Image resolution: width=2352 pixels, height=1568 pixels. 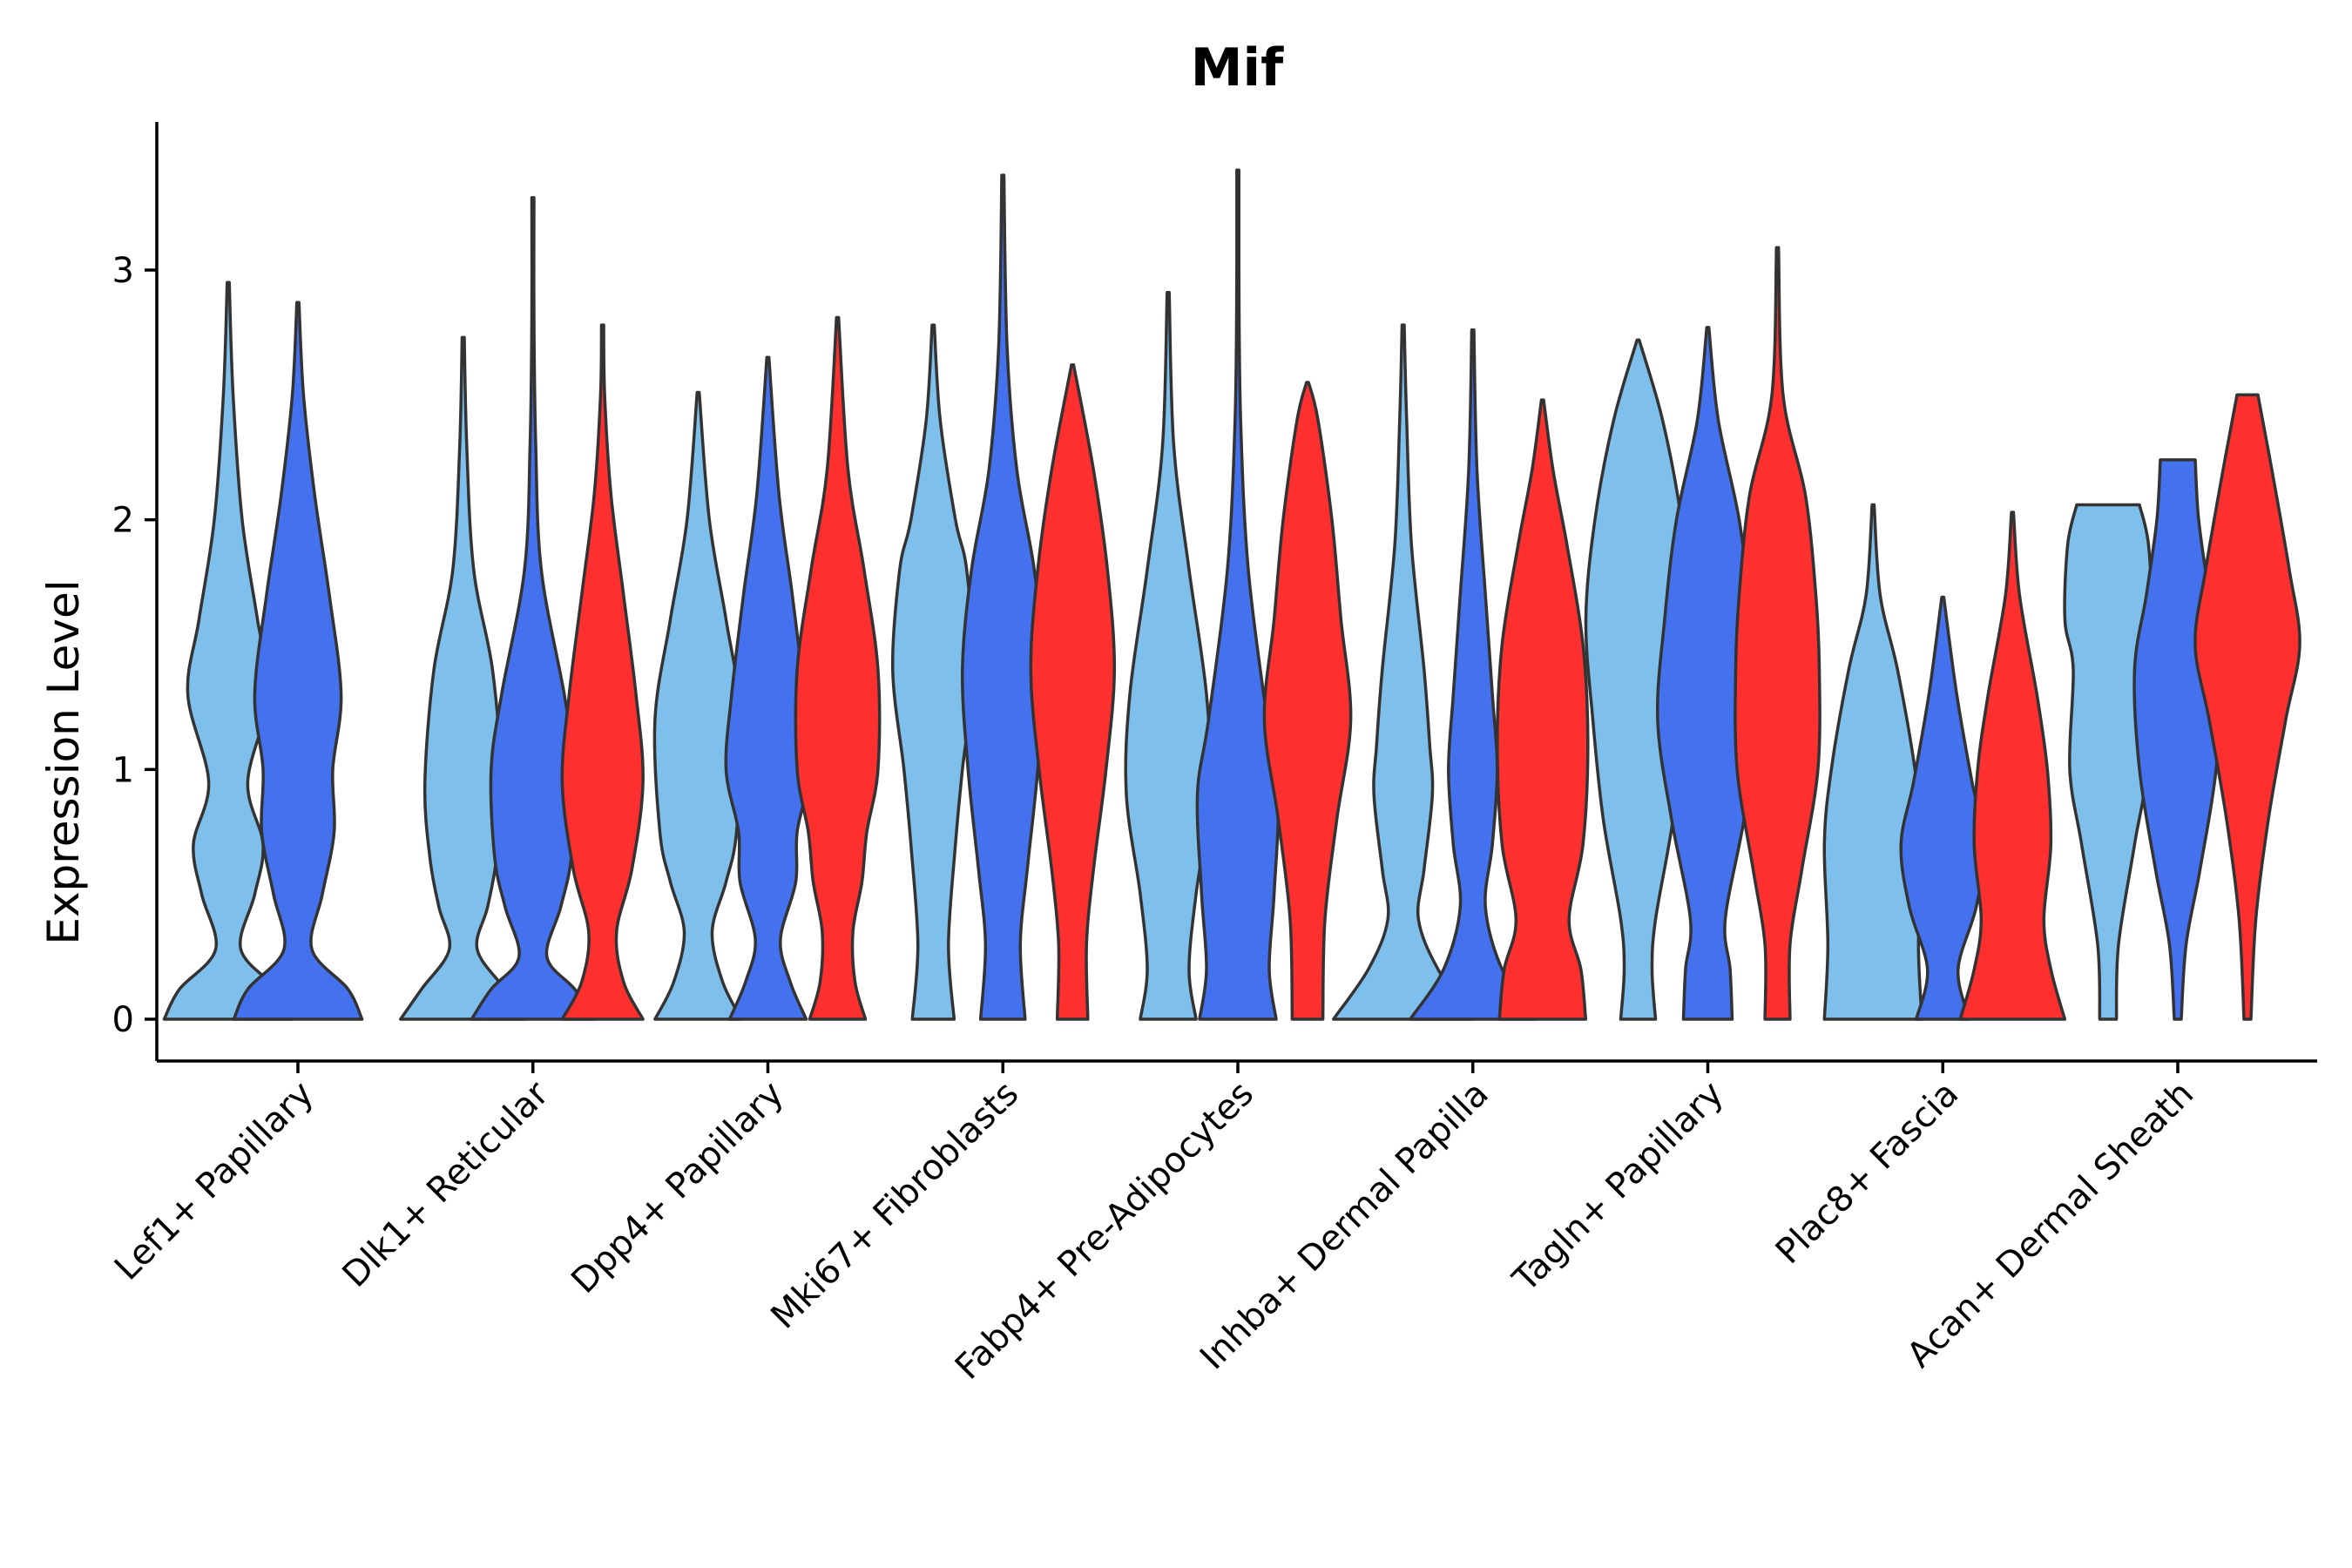 What do you see at coordinates (123, 271) in the screenshot?
I see `y-tick-label: 3` at bounding box center [123, 271].